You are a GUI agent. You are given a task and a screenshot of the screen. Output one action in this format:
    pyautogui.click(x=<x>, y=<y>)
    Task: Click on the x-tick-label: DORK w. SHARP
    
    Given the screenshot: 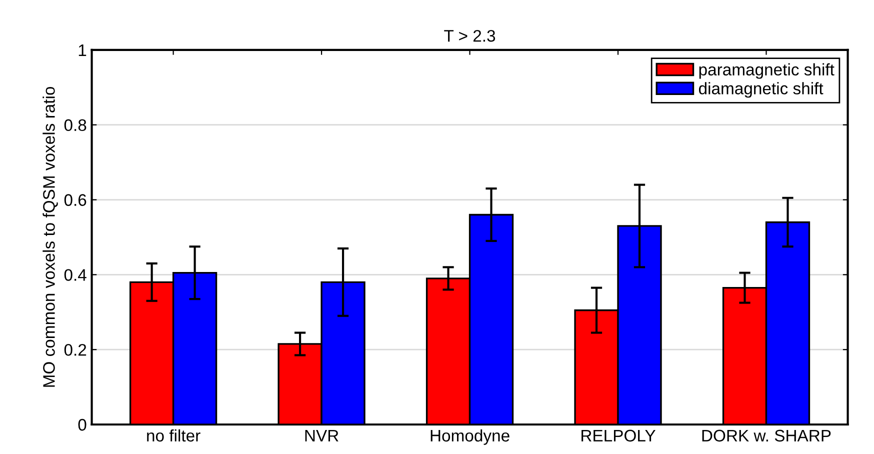 What is the action you would take?
    pyautogui.click(x=766, y=436)
    